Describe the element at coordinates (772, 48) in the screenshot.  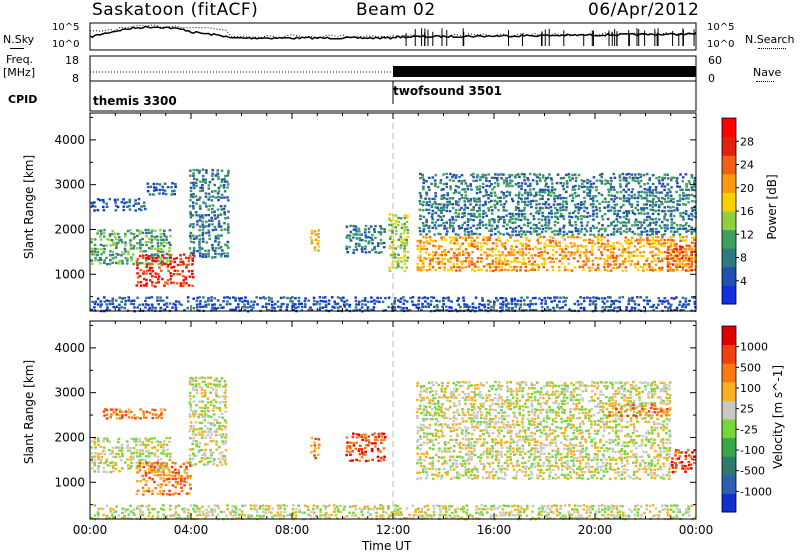
I see `nsearch-dotted-line` at that location.